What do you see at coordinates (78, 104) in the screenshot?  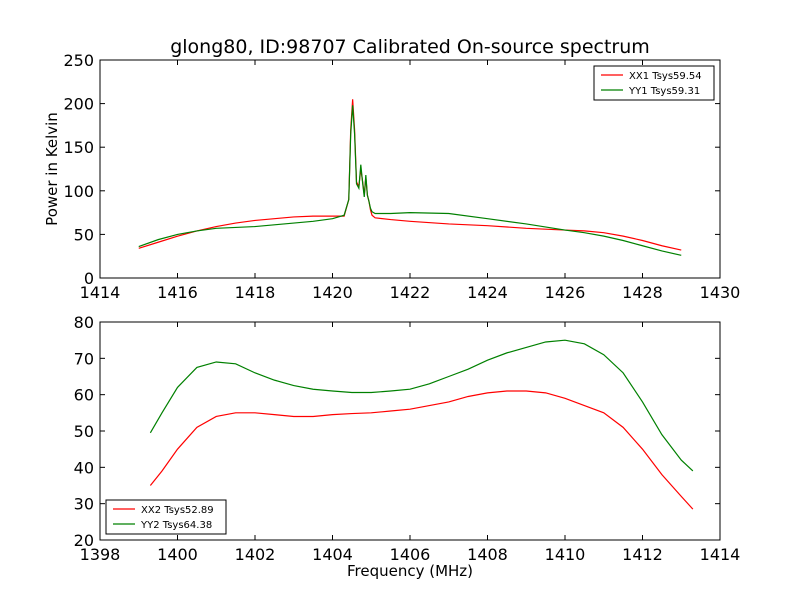 I see `top-y-tick-label: 200` at bounding box center [78, 104].